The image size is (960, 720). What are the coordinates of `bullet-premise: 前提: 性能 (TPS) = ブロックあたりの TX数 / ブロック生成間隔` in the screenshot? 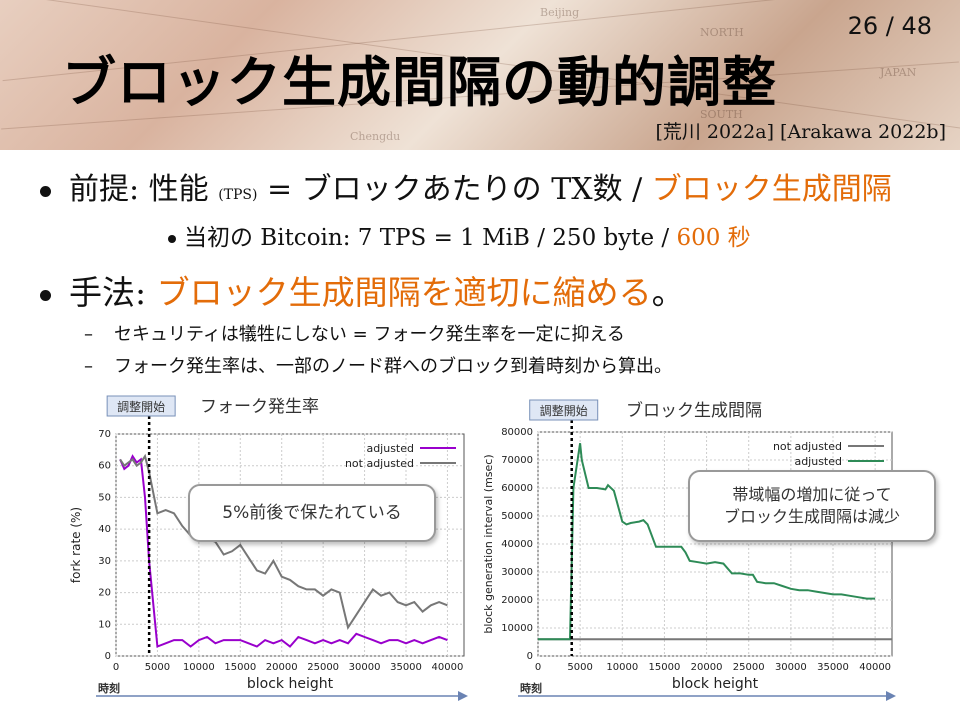 It's located at (466, 186).